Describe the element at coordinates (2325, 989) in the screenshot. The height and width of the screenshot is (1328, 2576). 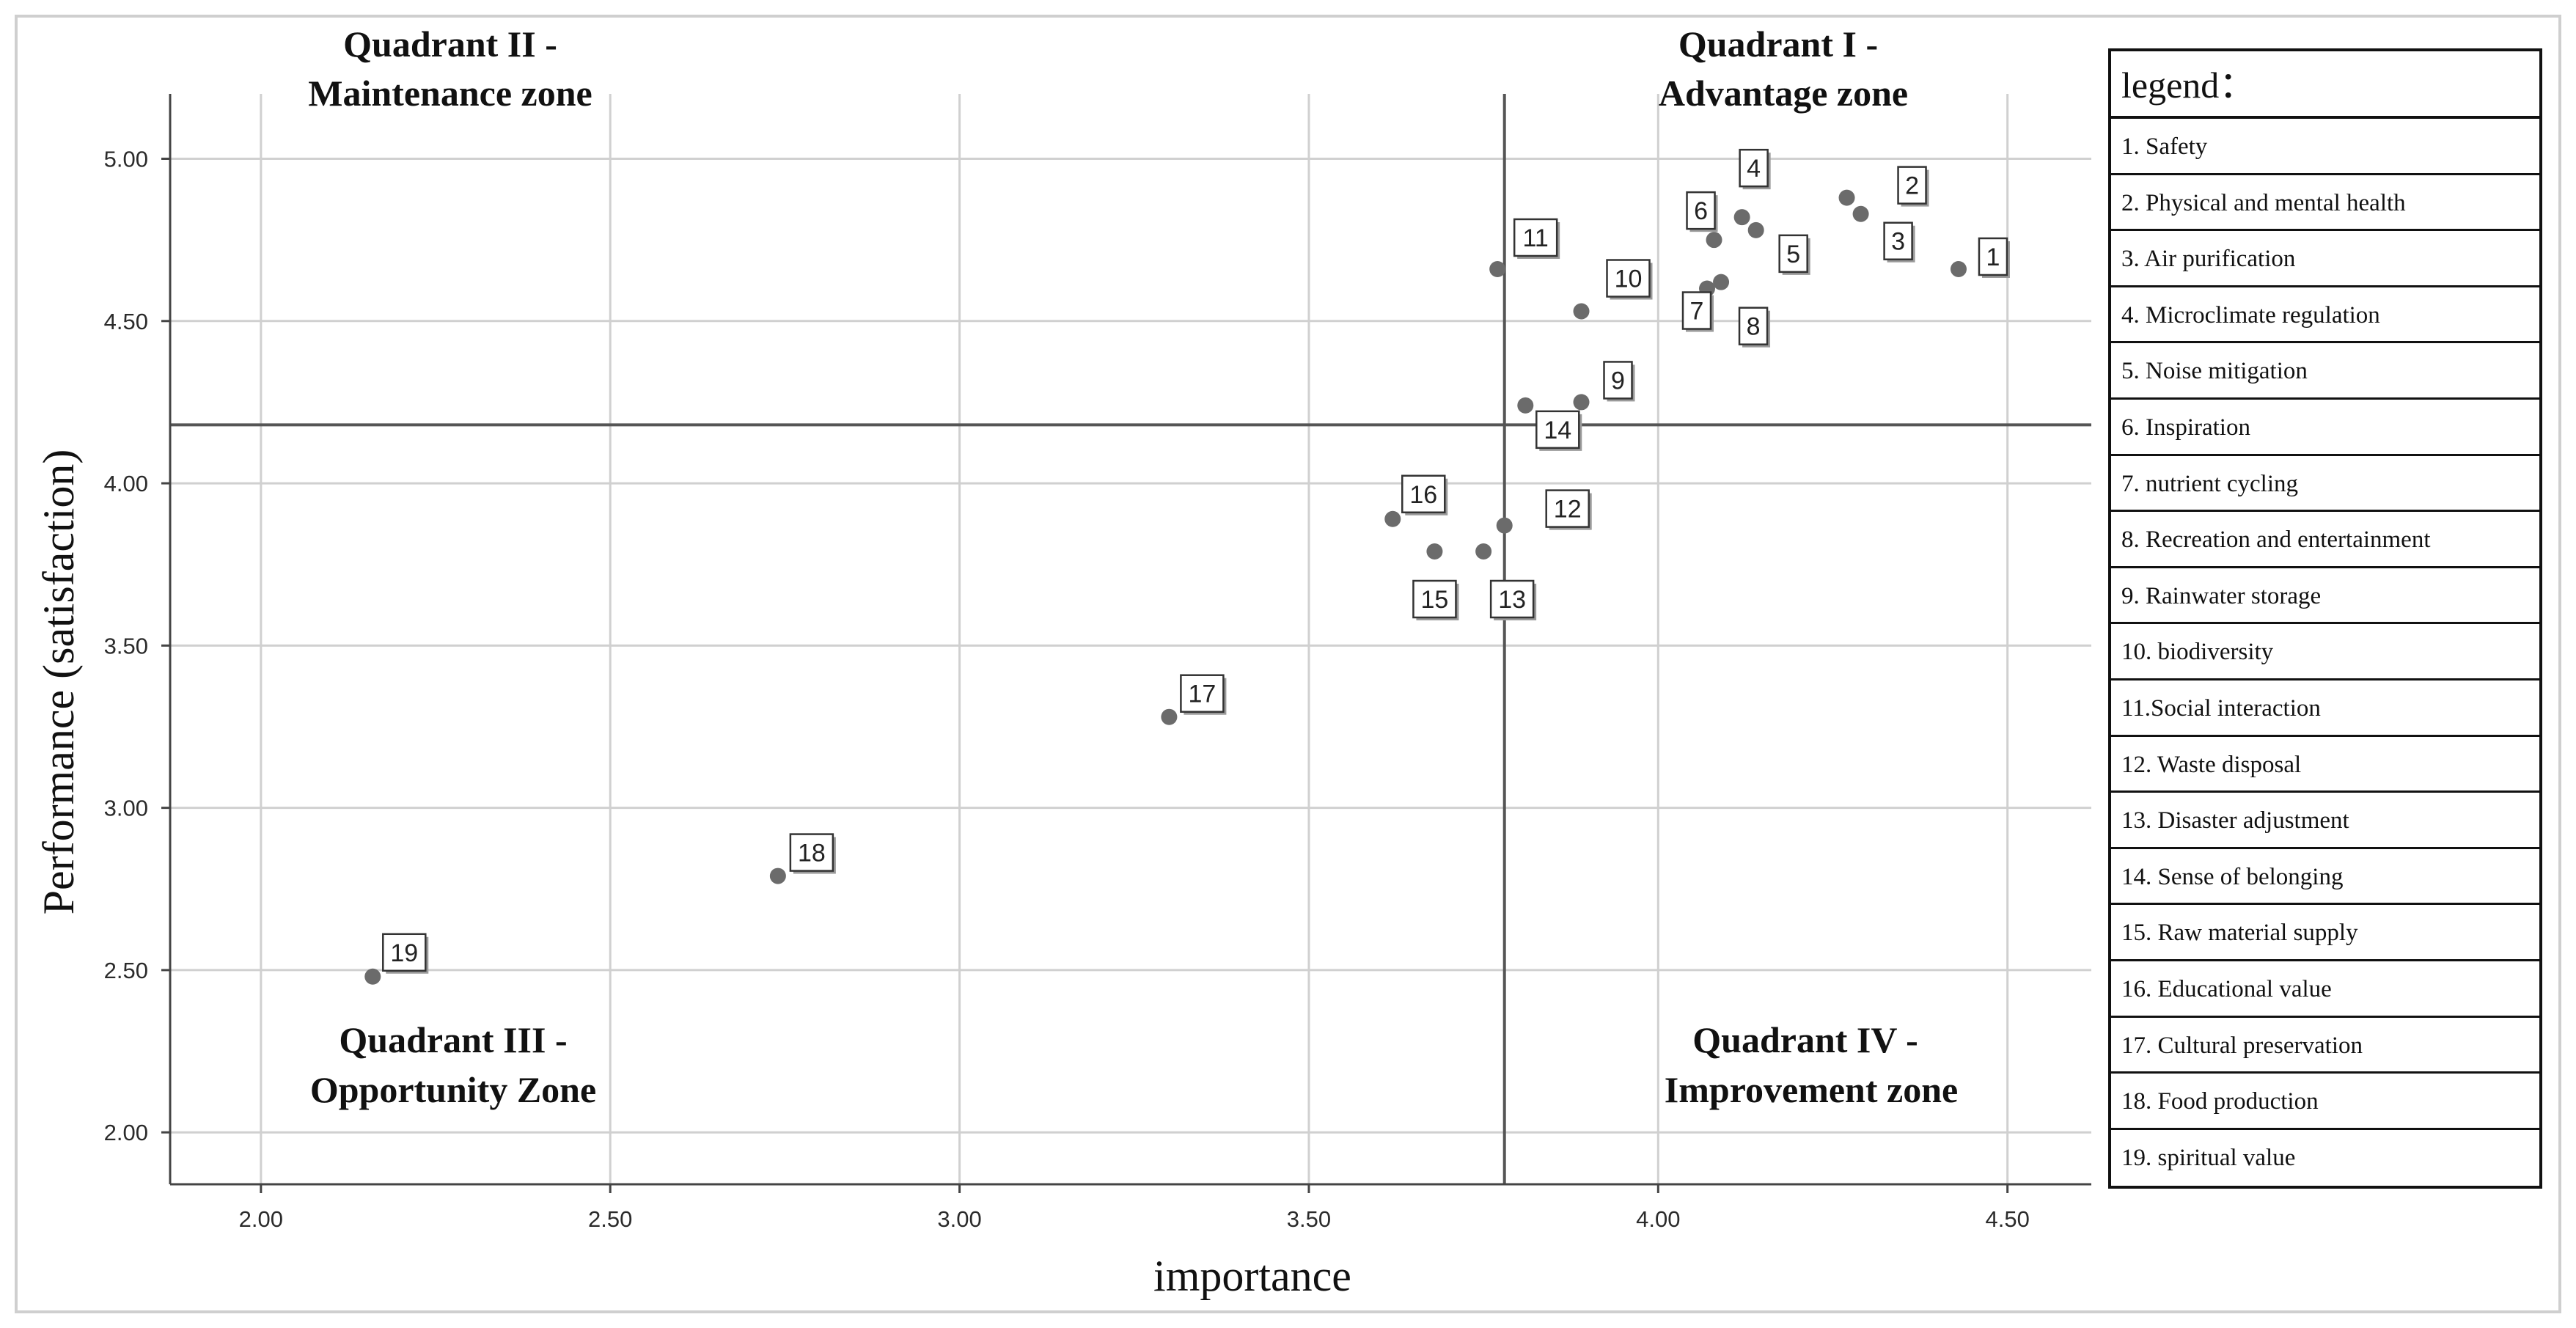
I see `legend-item: 16. Educational value` at that location.